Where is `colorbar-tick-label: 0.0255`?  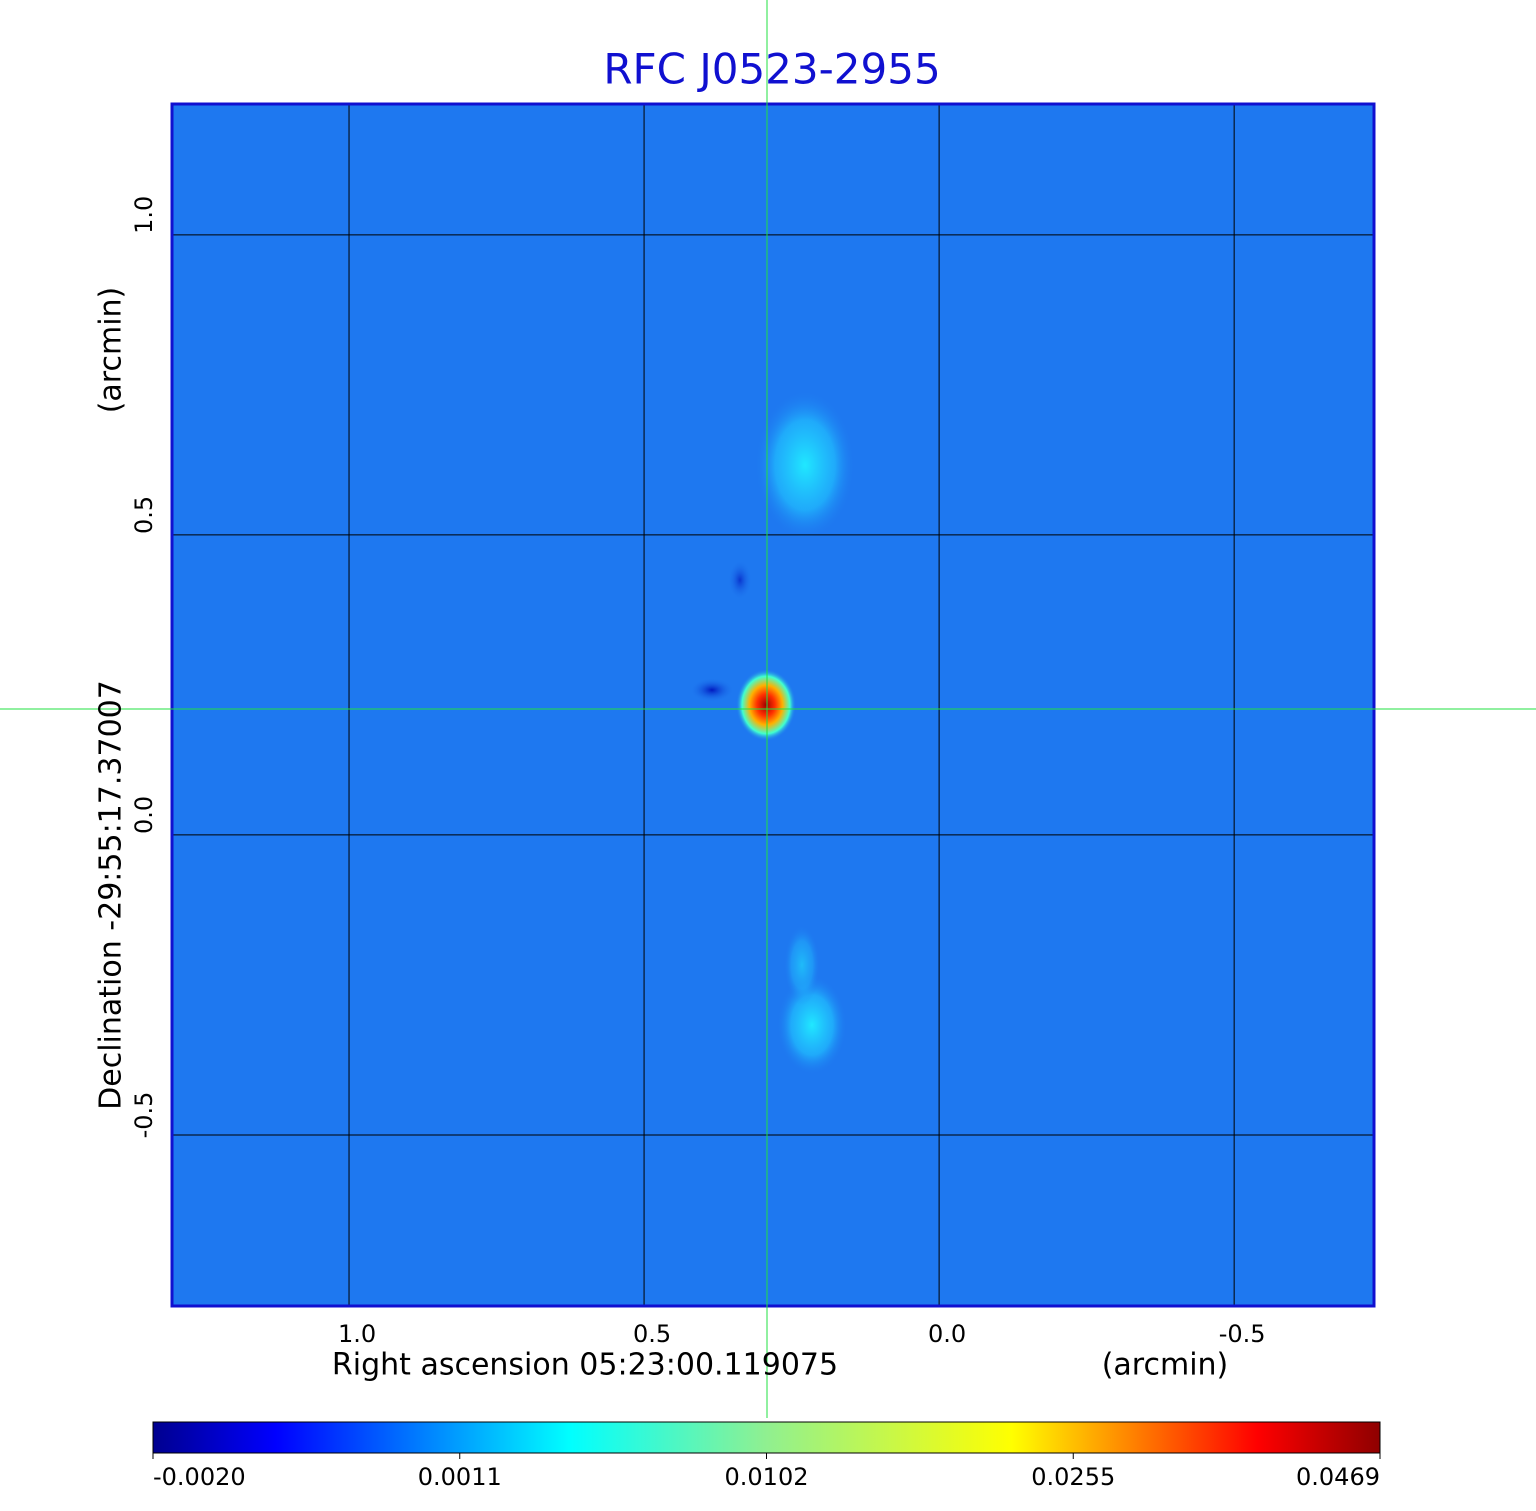 colorbar-tick-label: 0.0255 is located at coordinates (1073, 1477).